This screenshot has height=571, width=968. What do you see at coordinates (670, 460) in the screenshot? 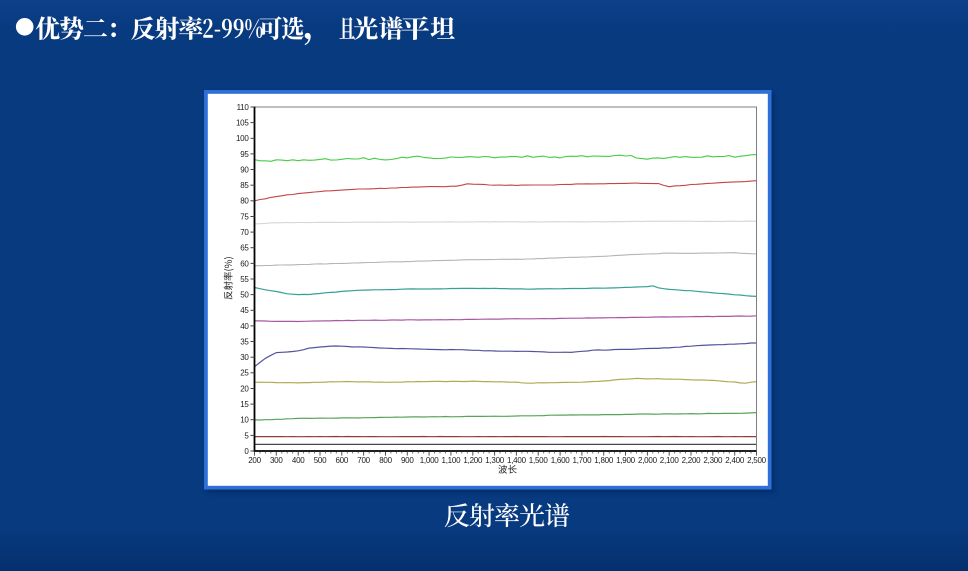
I see `svg-text: 2,100` at bounding box center [670, 460].